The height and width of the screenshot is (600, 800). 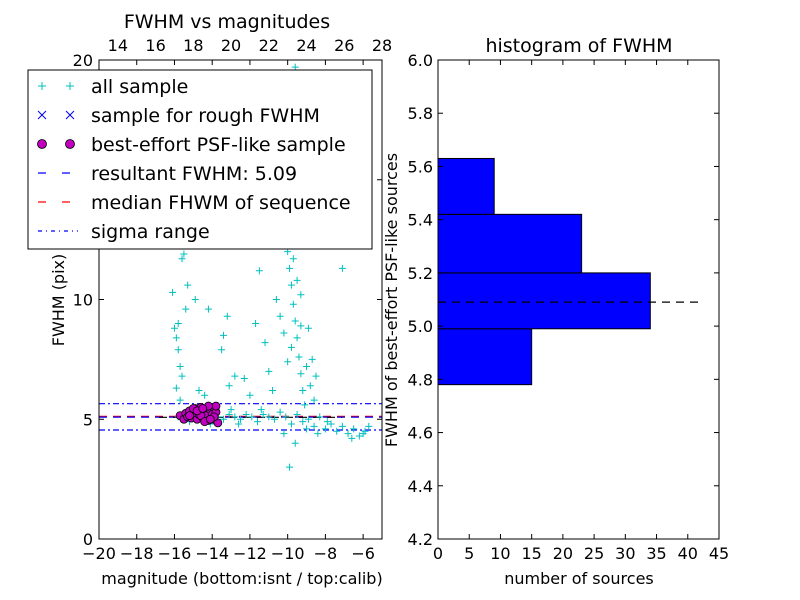 I want to click on top-tick-label: 26, so click(x=344, y=45).